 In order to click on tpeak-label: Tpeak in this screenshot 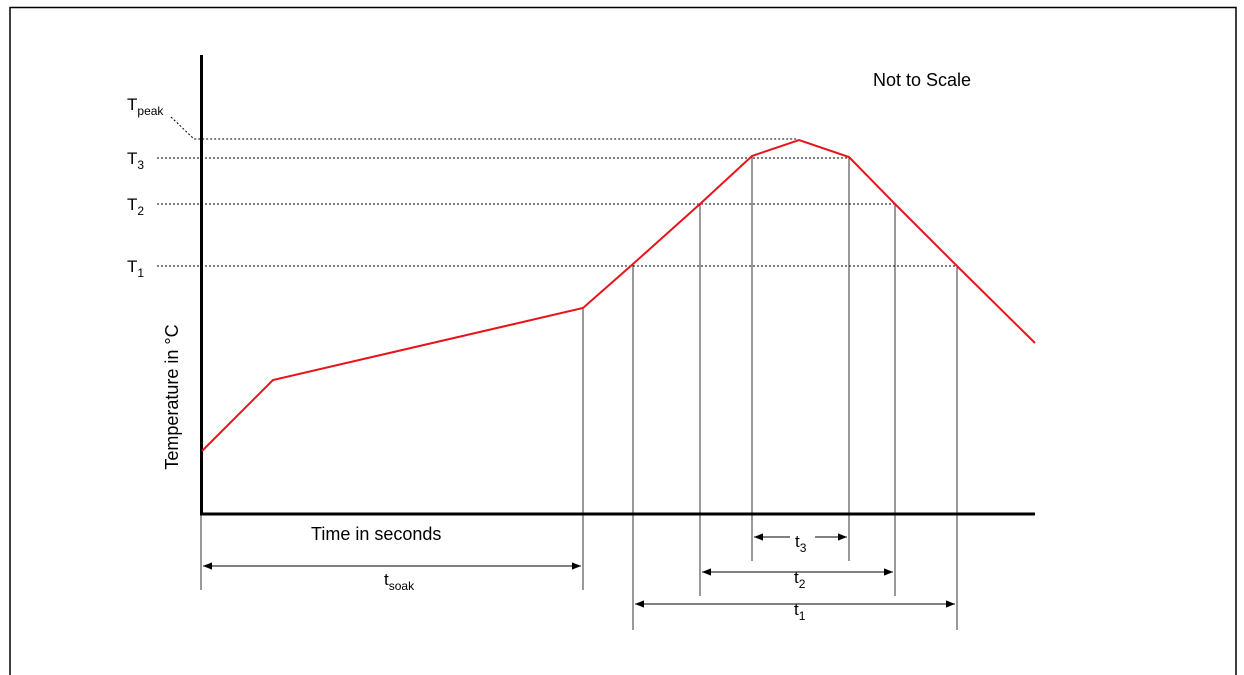, I will do `click(145, 106)`.